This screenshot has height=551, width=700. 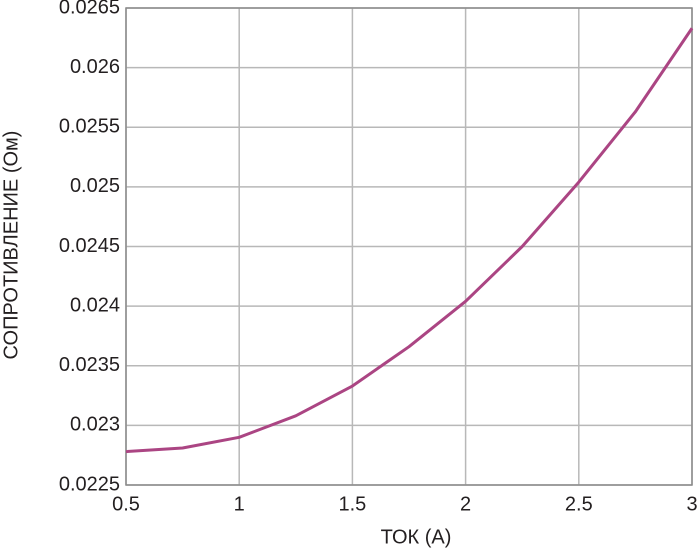 What do you see at coordinates (89, 484) in the screenshot?
I see `y-tick-label: 0.0225` at bounding box center [89, 484].